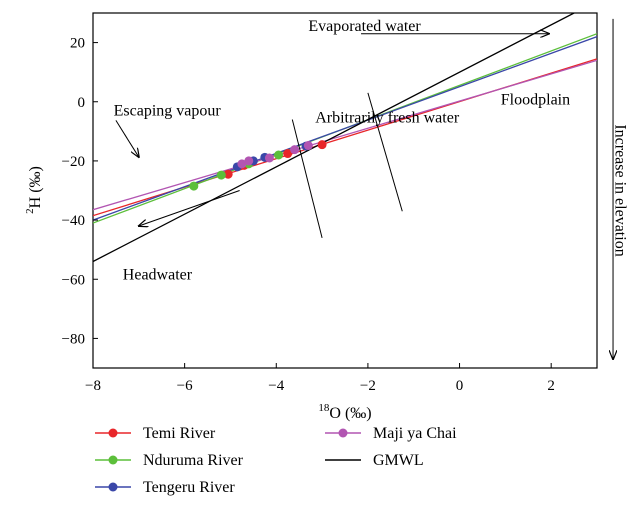  I want to click on legend-item-gmwl: GMWL, so click(374, 460).